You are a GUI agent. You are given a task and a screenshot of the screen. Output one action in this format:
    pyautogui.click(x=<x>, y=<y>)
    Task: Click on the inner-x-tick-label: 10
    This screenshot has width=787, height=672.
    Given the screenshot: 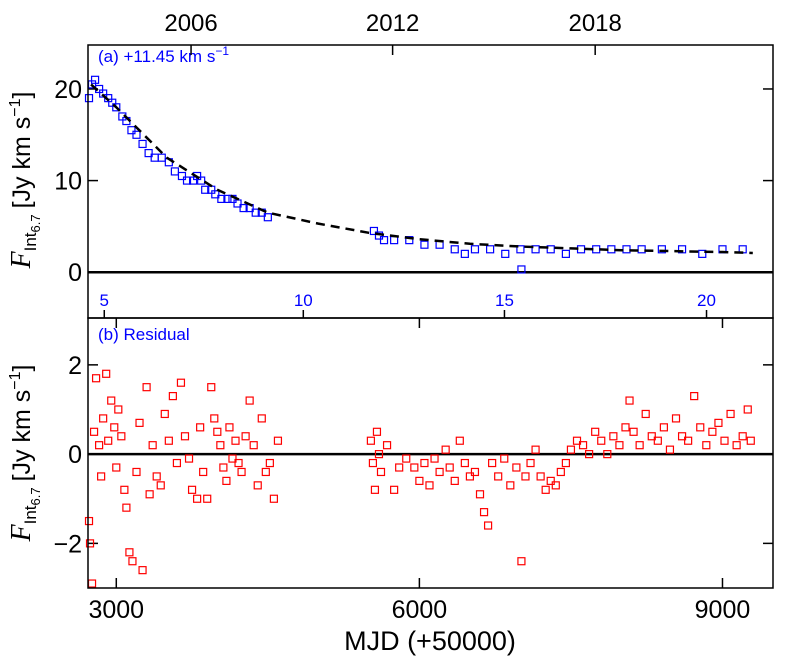 What is the action you would take?
    pyautogui.click(x=303, y=300)
    